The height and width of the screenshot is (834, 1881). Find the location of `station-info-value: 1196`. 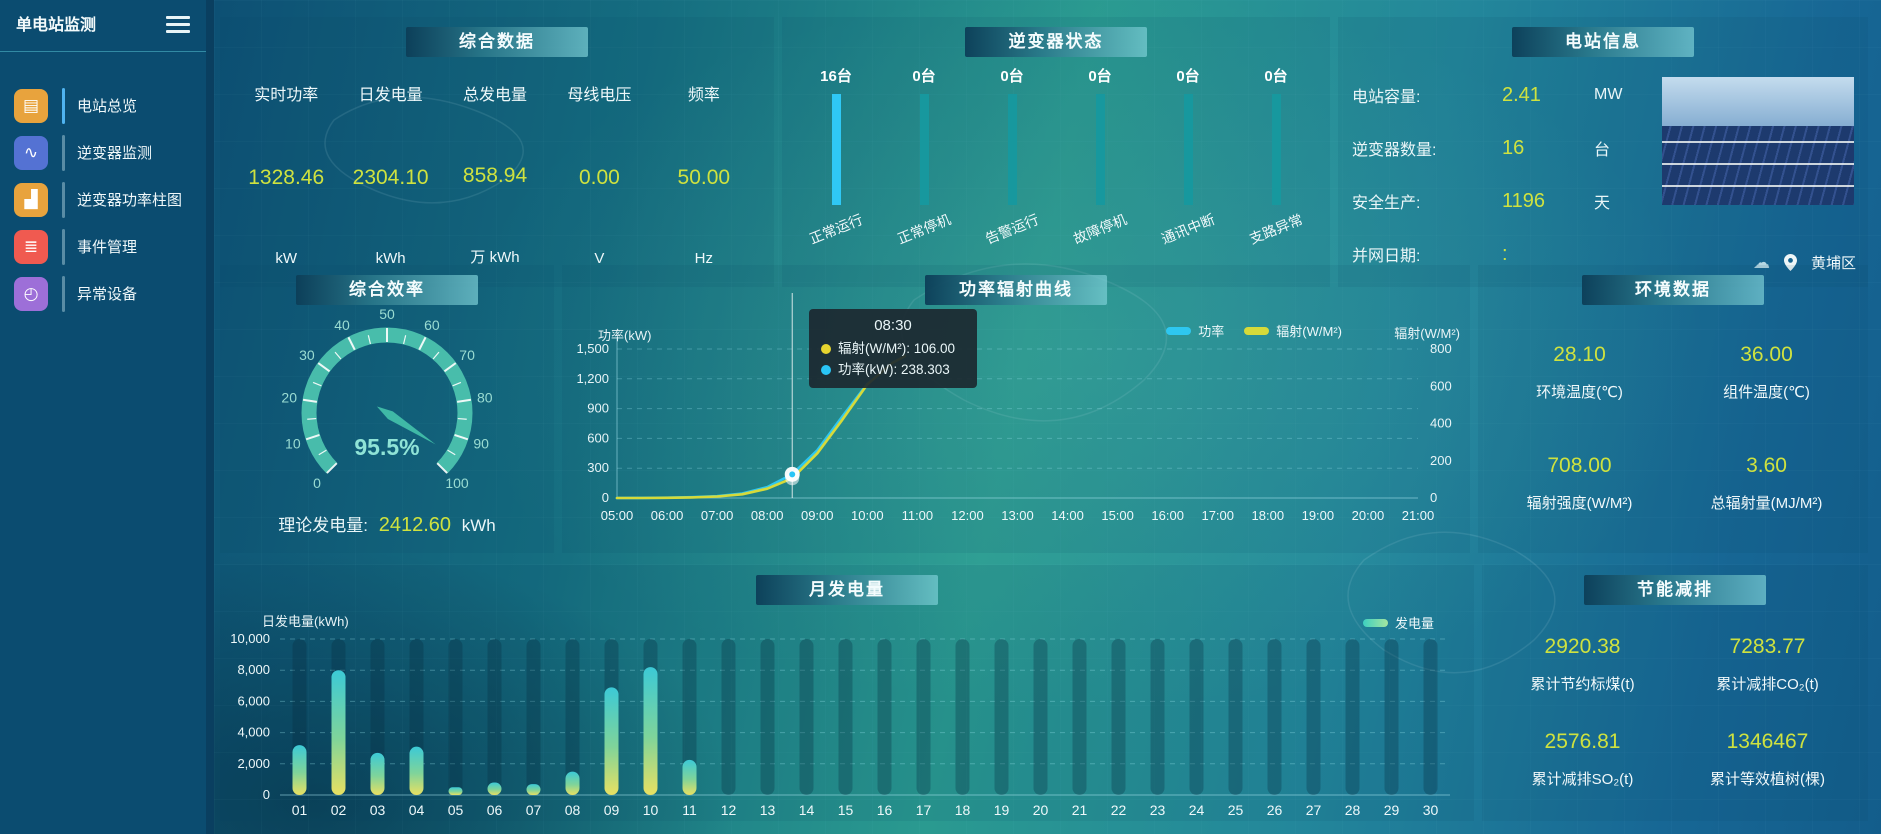

station-info-value: 1196 is located at coordinates (1524, 200).